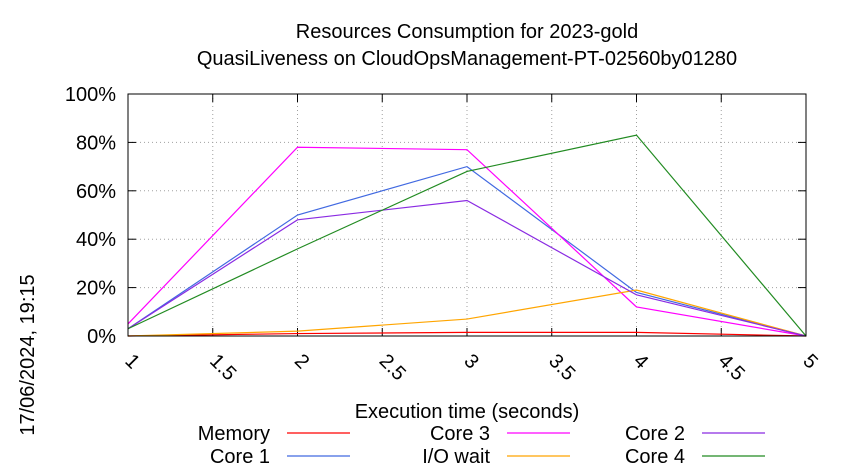  What do you see at coordinates (96, 289) in the screenshot?
I see `y-tick-label: 20%` at bounding box center [96, 289].